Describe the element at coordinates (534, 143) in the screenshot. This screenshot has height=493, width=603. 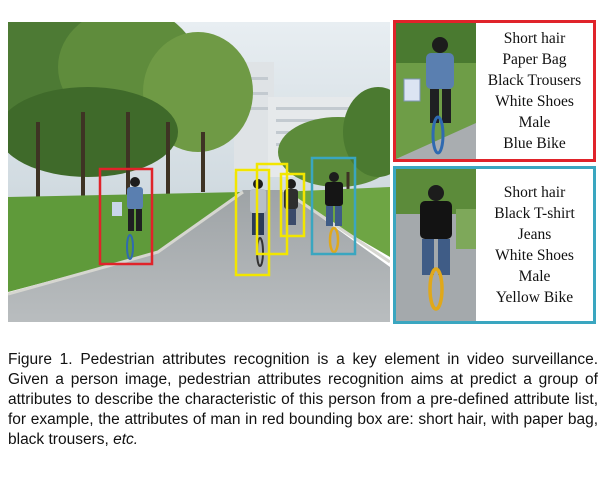
I see `attribute-item: Blue Bike` at that location.